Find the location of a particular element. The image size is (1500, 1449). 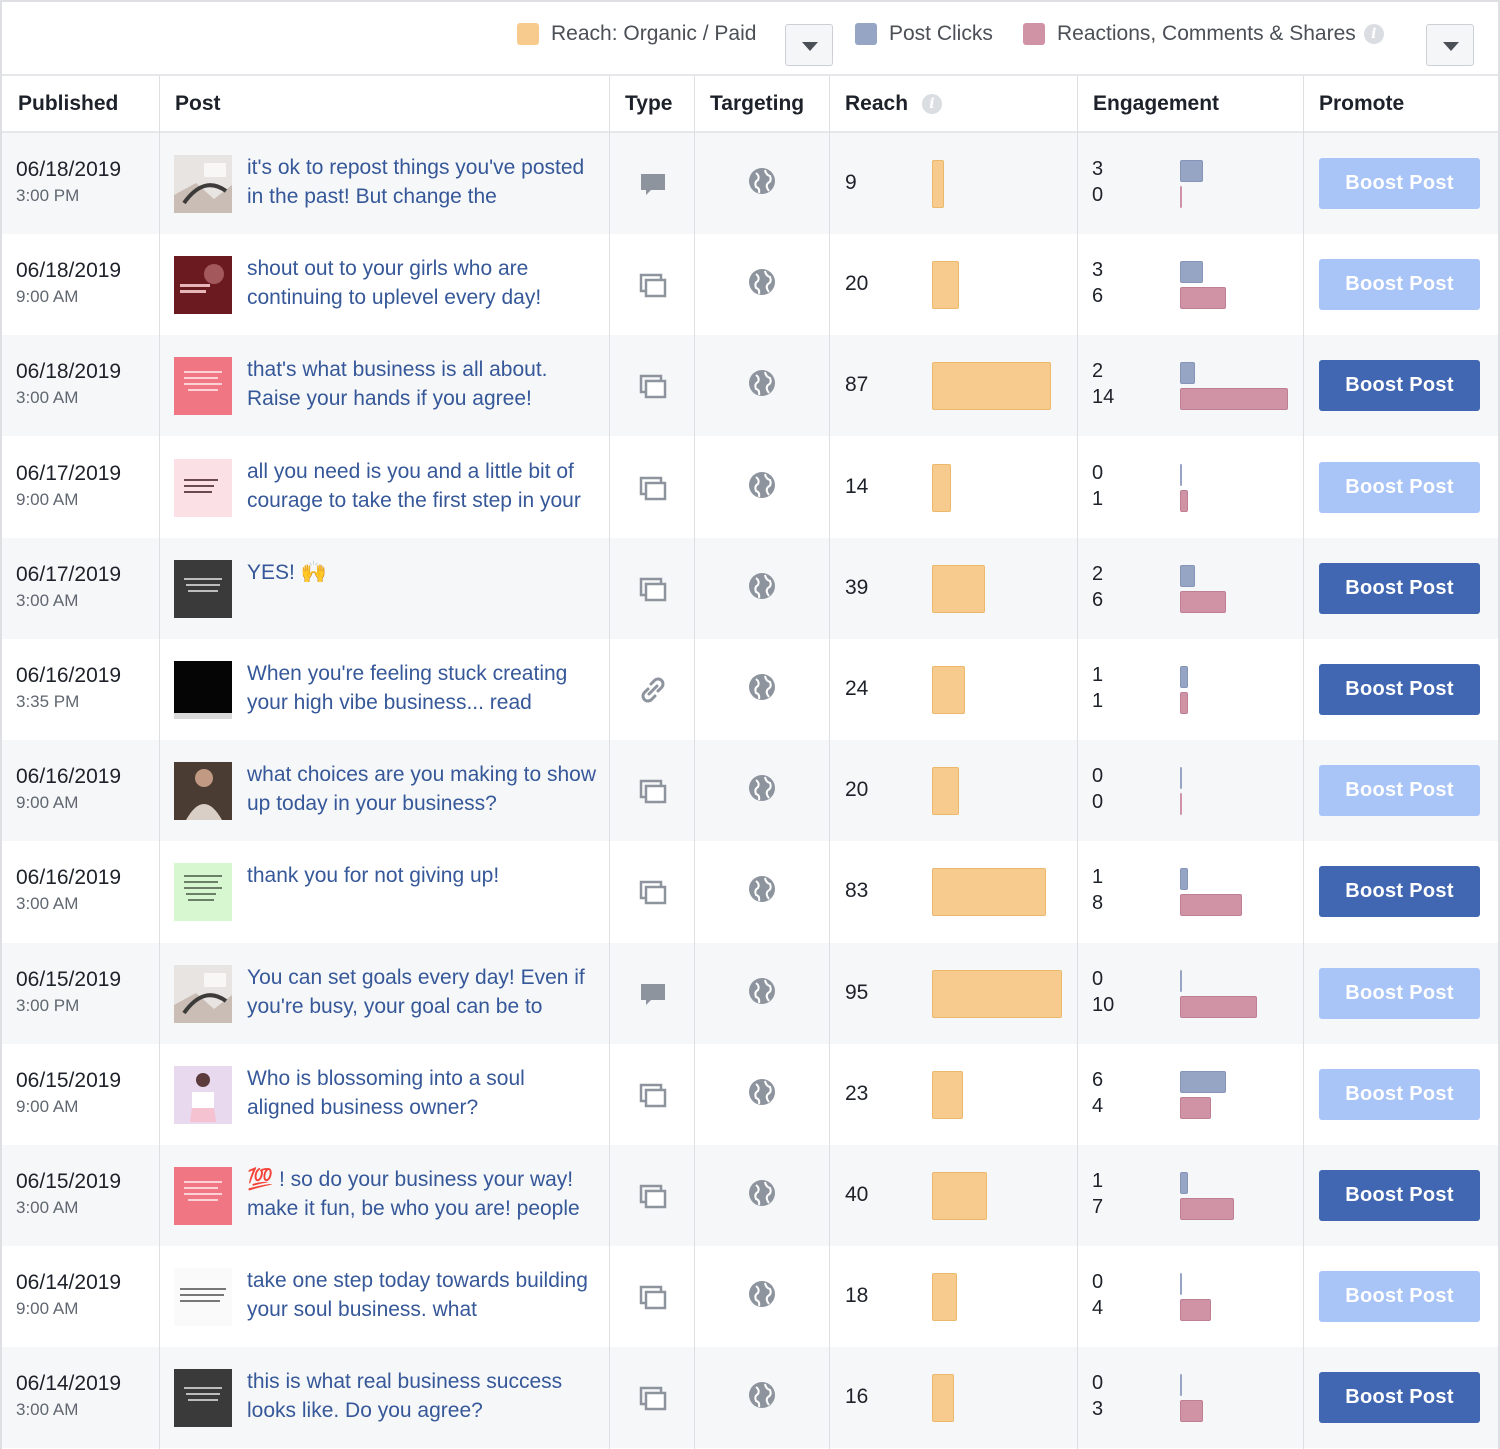

published-date: 06/16/2019 is located at coordinates (69, 878).